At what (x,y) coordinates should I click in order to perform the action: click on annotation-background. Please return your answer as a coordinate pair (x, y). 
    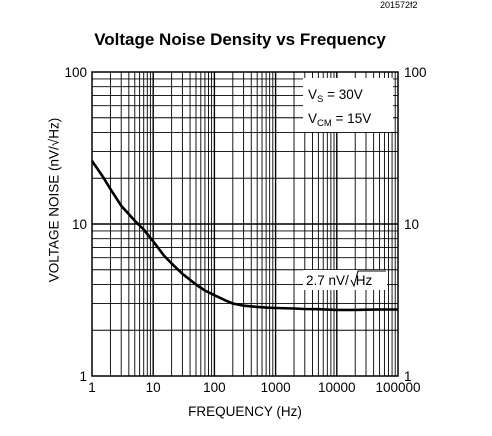
    Looking at the image, I should click on (345, 280).